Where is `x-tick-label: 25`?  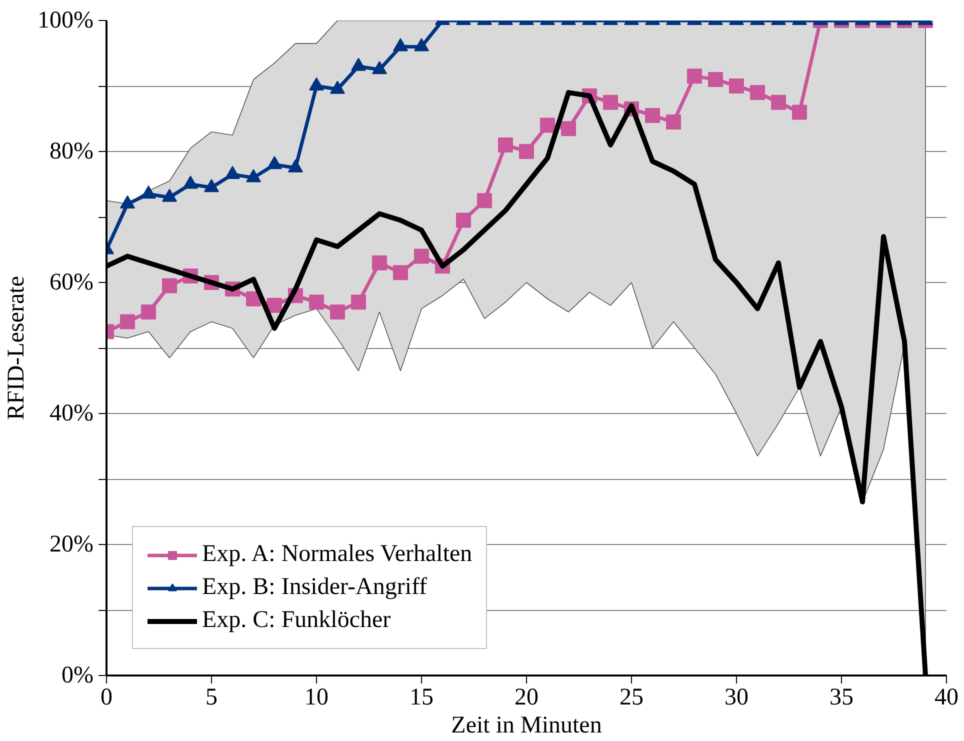
x-tick-label: 25 is located at coordinates (632, 697).